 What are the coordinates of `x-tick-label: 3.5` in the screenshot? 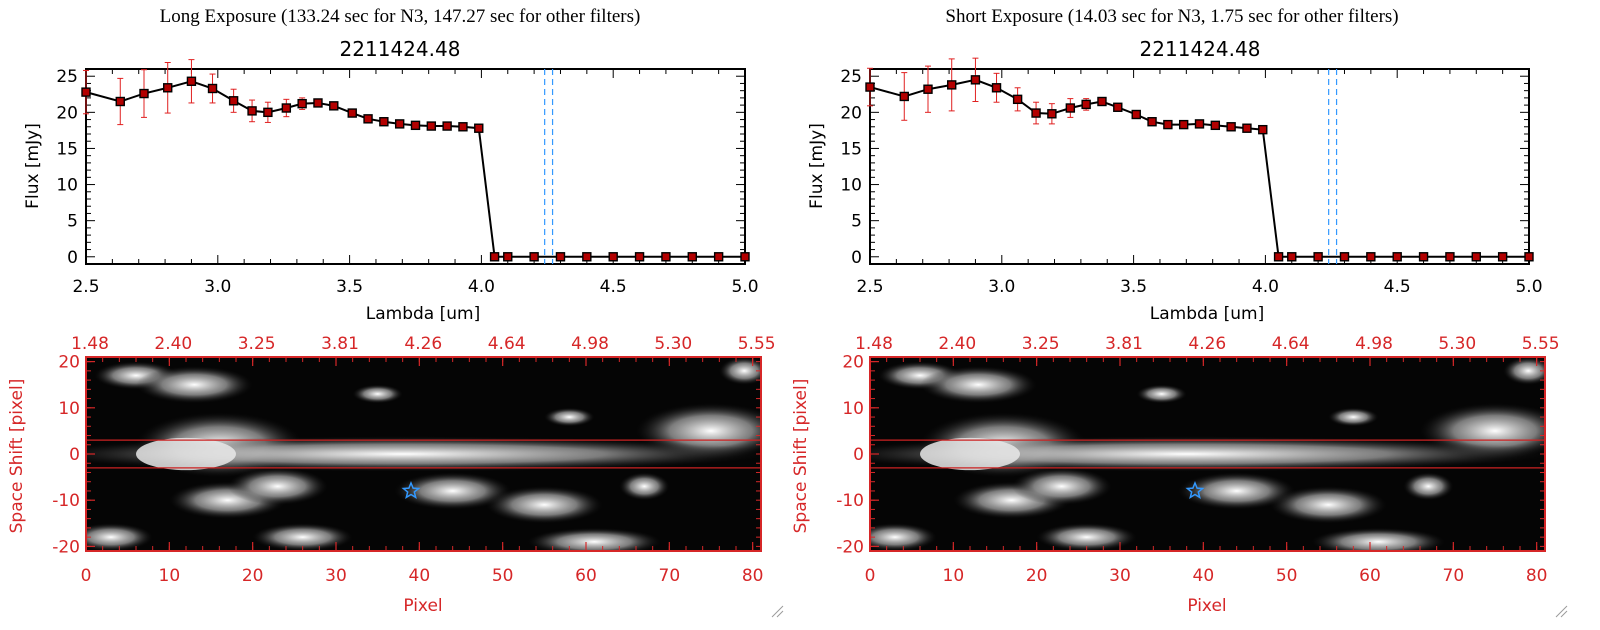 It's located at (349, 287).